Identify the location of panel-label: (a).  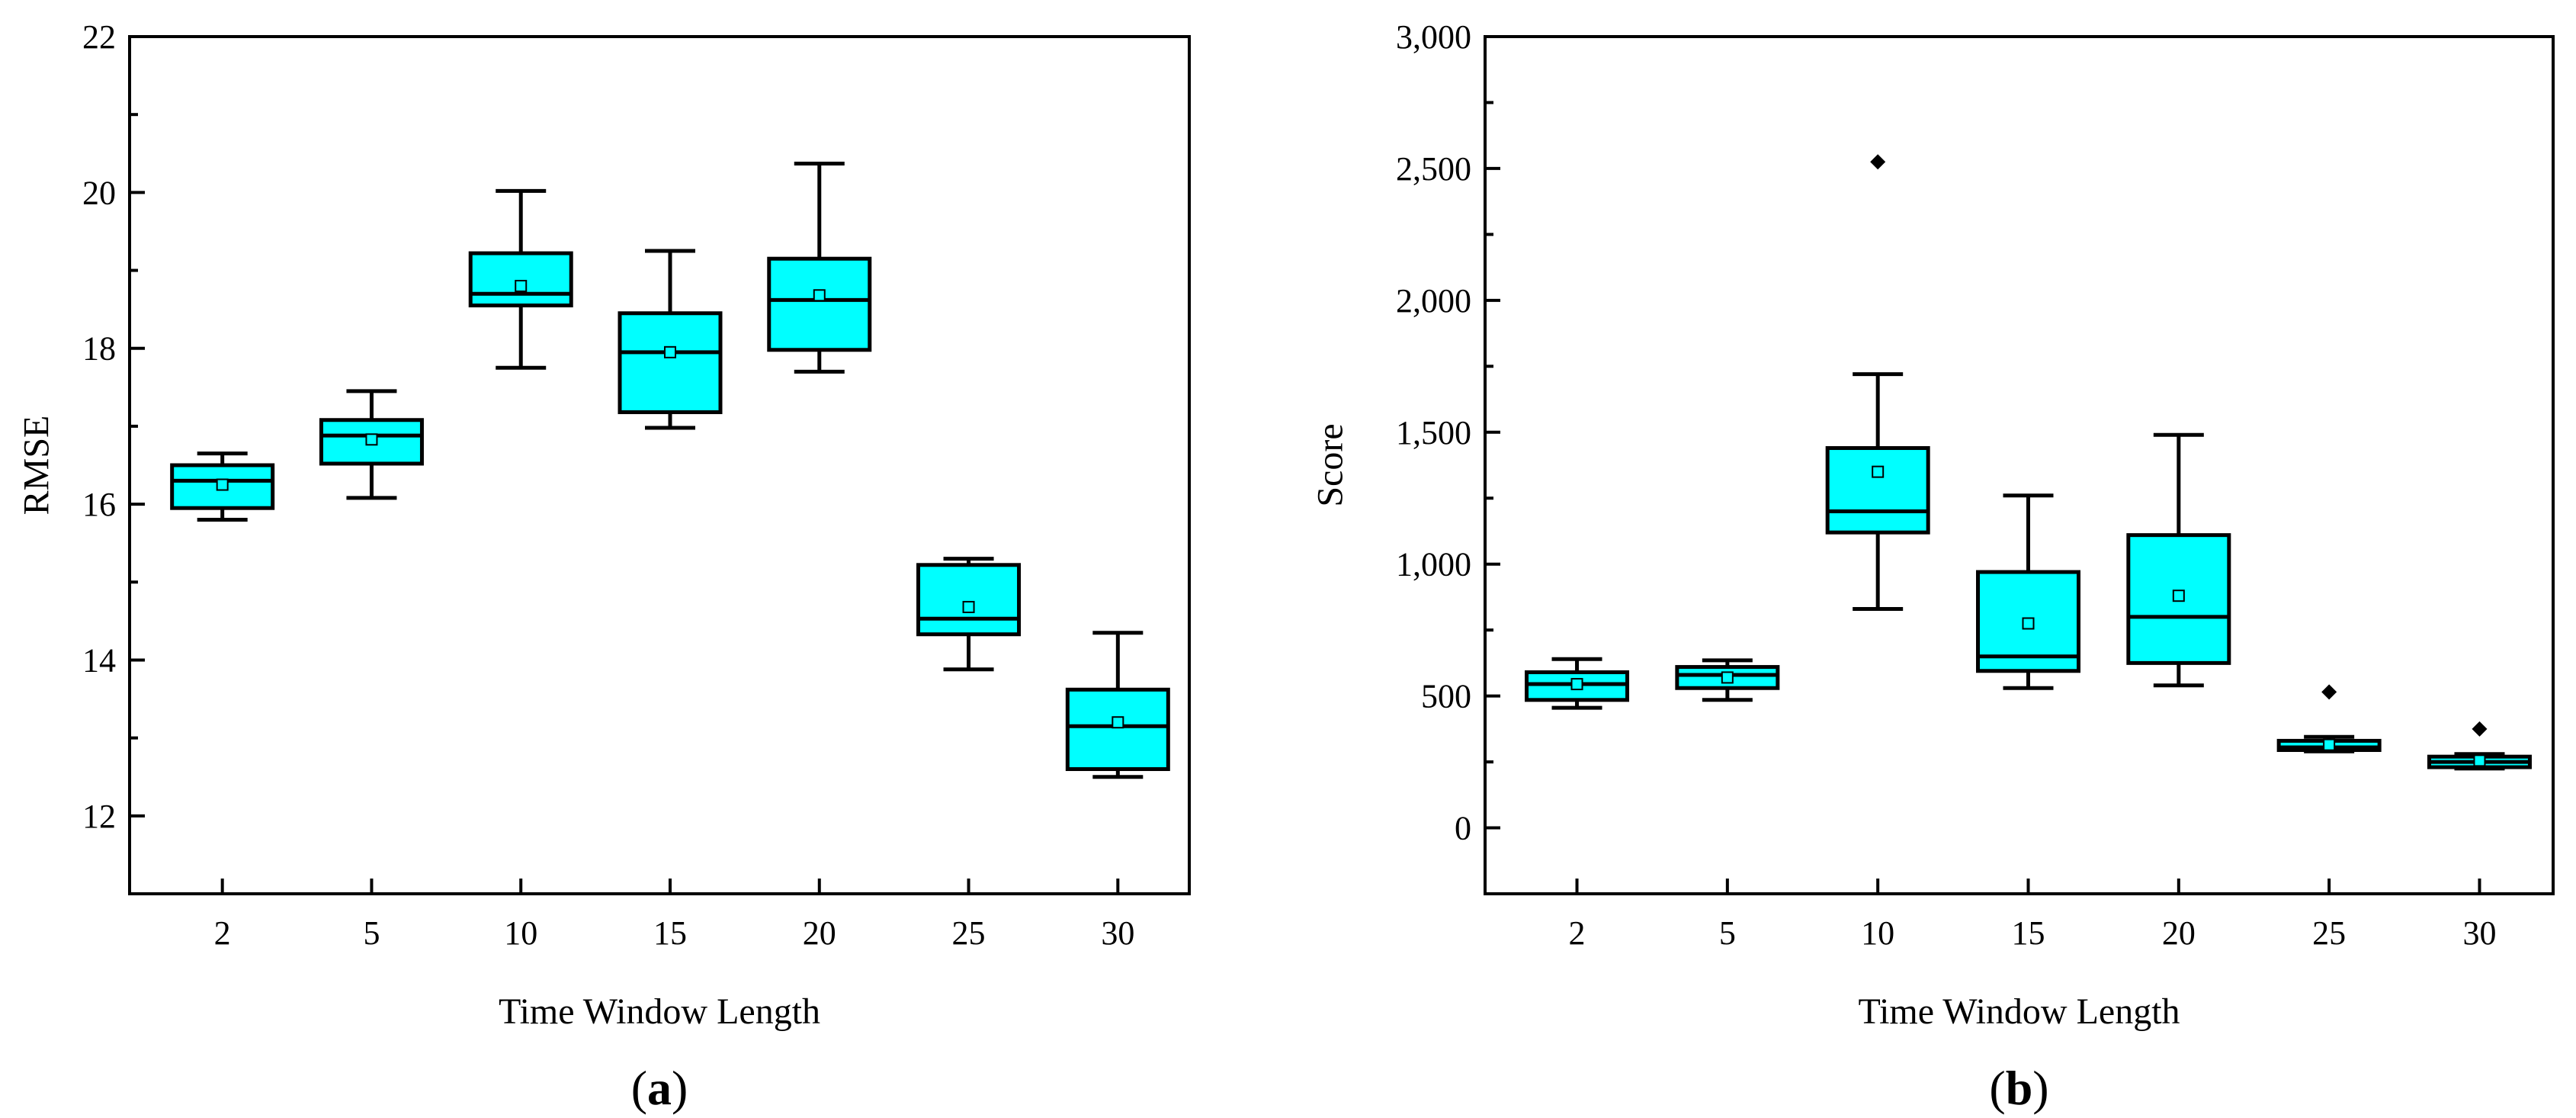
(659, 1088).